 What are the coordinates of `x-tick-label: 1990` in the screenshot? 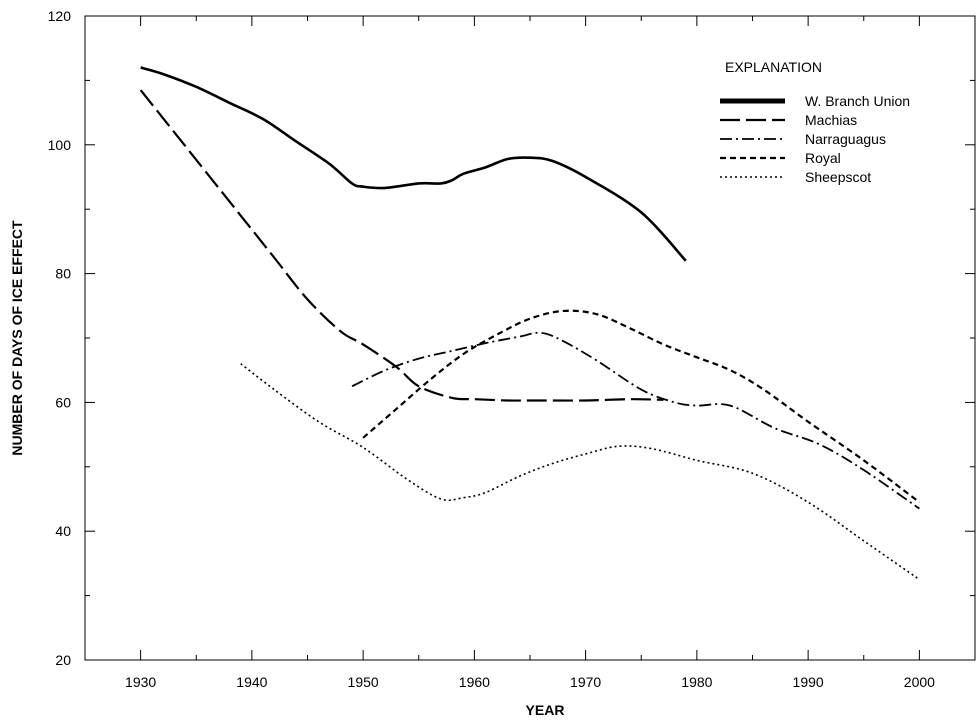 It's located at (808, 682).